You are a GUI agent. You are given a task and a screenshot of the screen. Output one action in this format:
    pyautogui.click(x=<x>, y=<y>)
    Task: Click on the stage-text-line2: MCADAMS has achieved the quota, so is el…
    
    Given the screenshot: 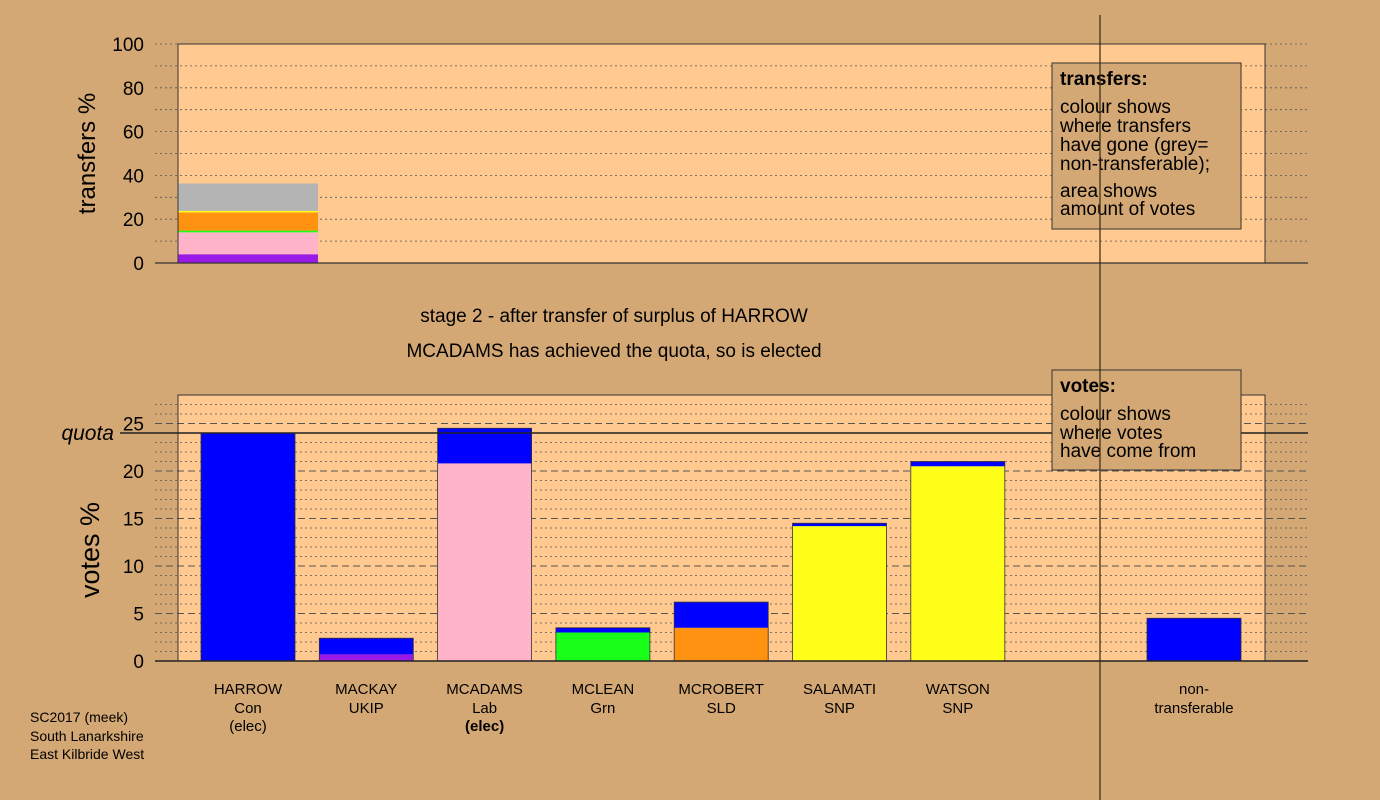 What is the action you would take?
    pyautogui.click(x=613, y=351)
    